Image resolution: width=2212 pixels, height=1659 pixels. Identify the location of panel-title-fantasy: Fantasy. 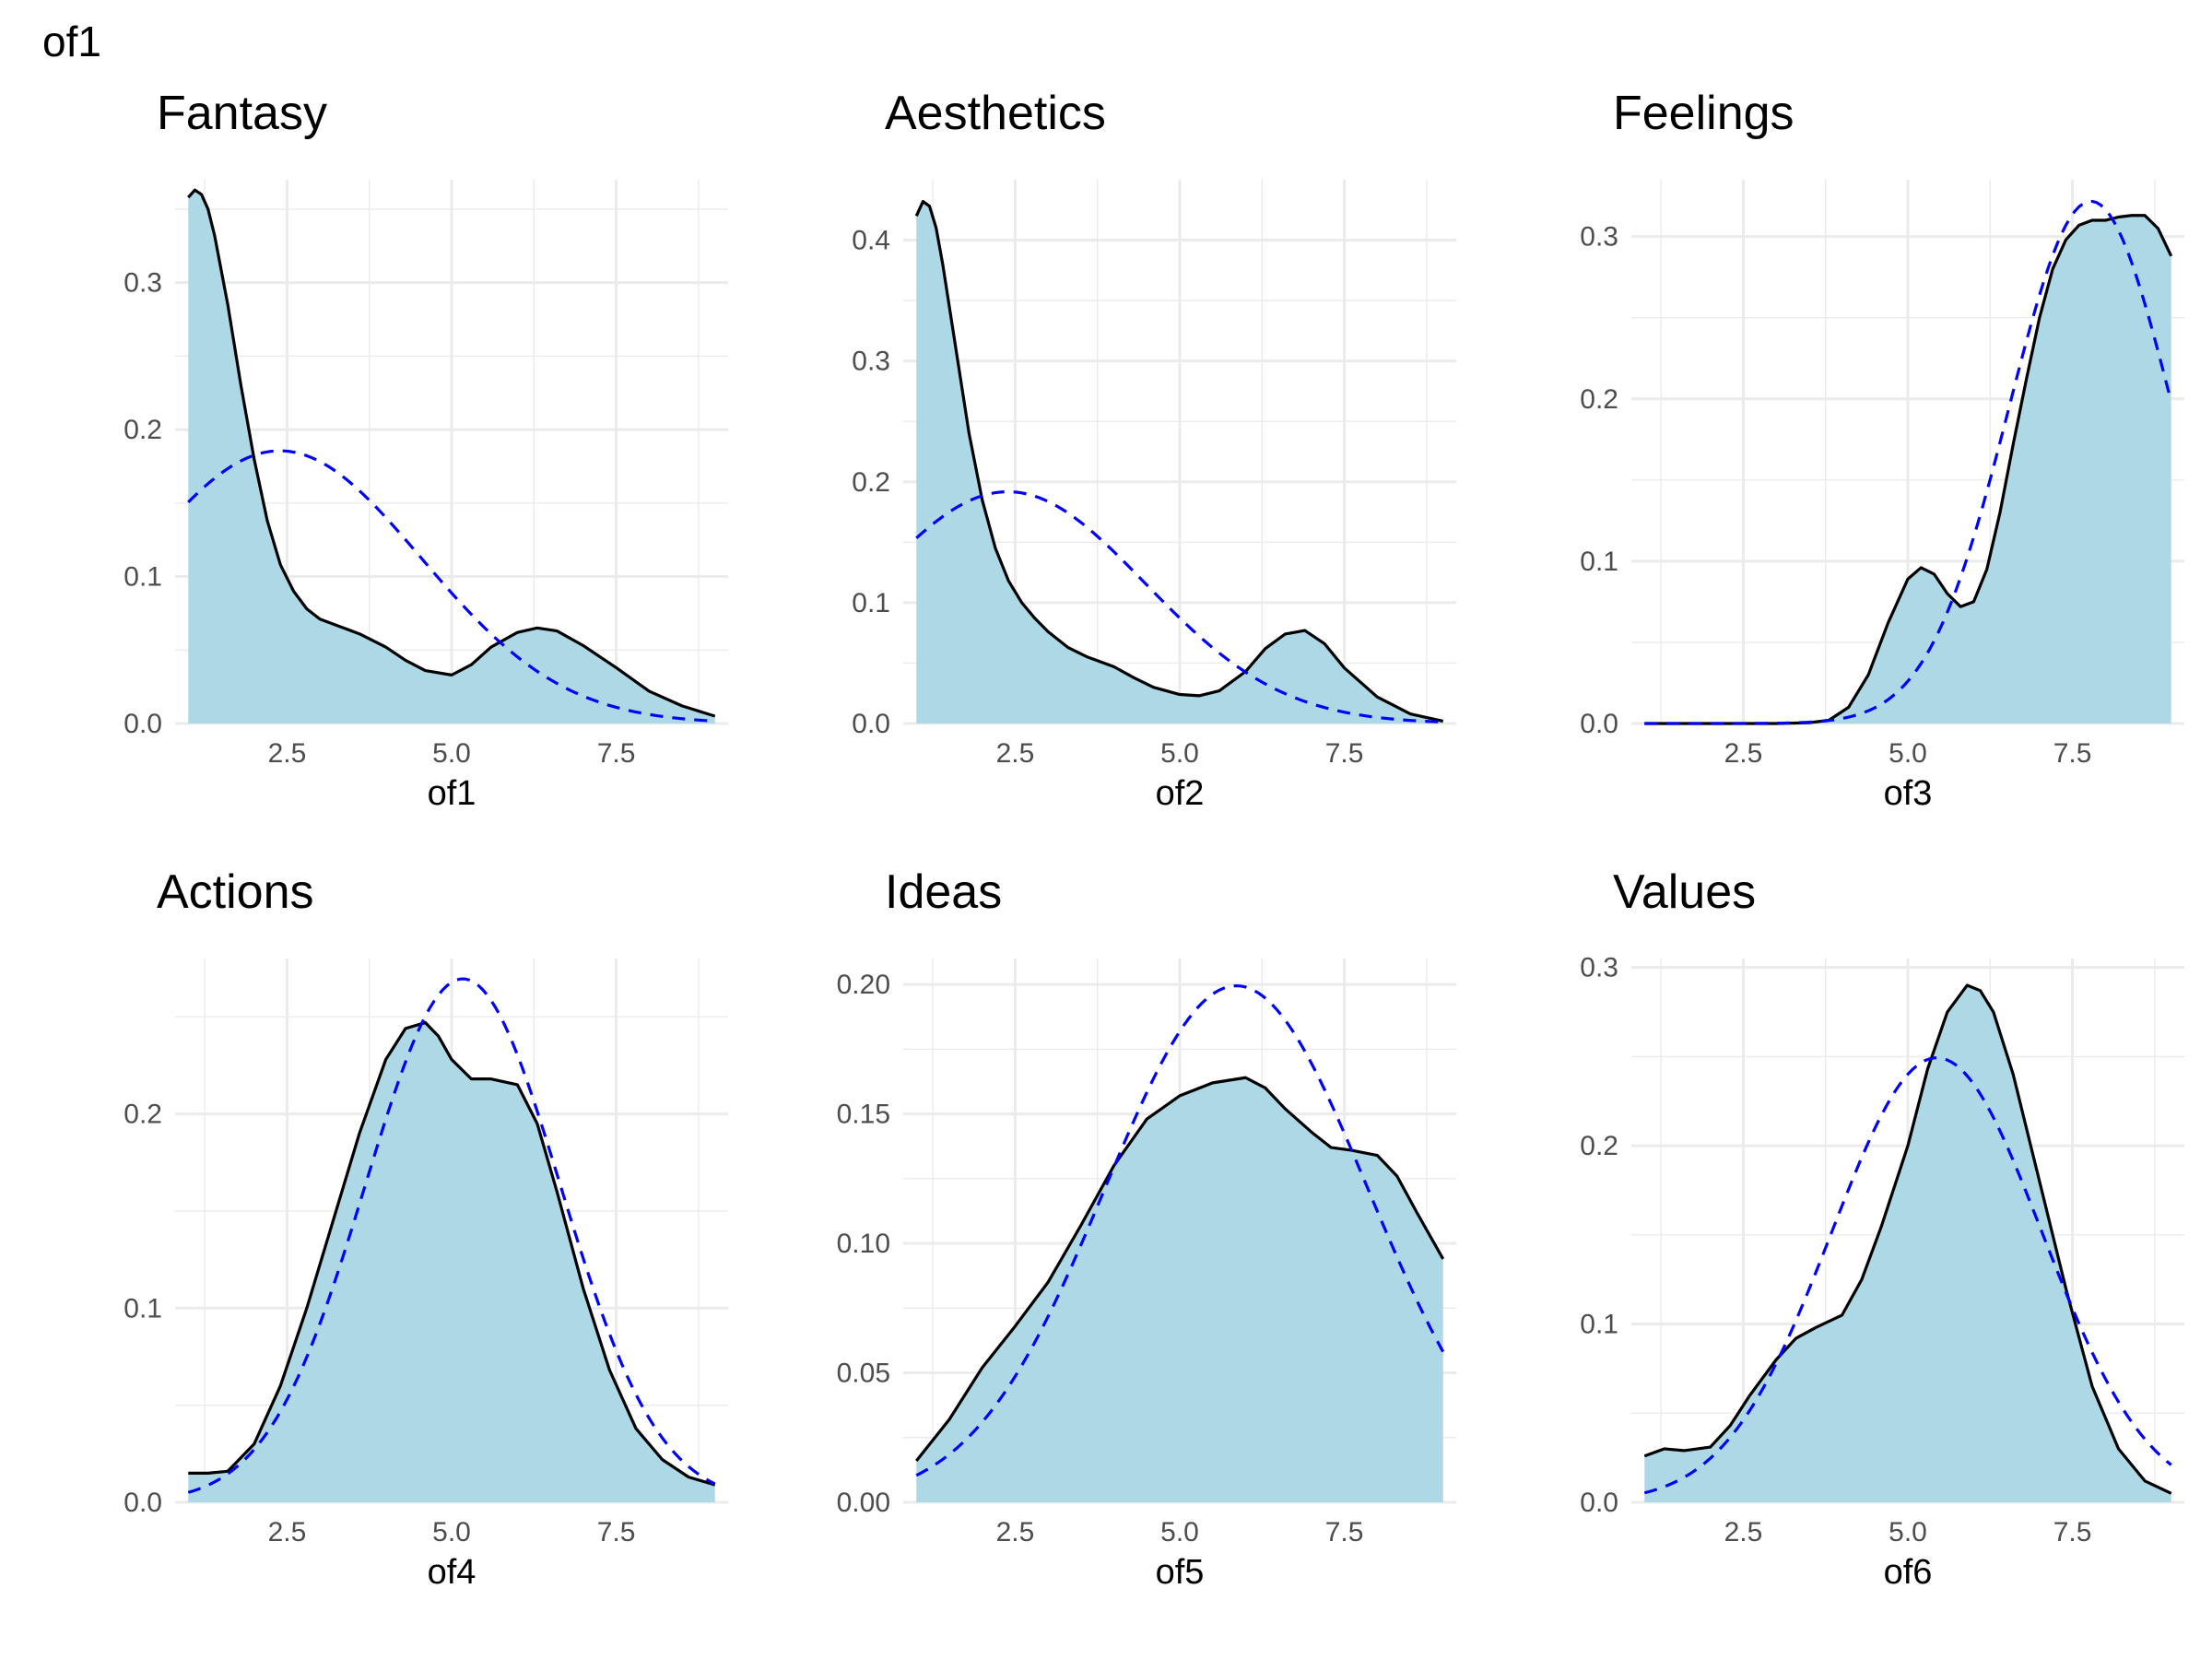
(242, 113).